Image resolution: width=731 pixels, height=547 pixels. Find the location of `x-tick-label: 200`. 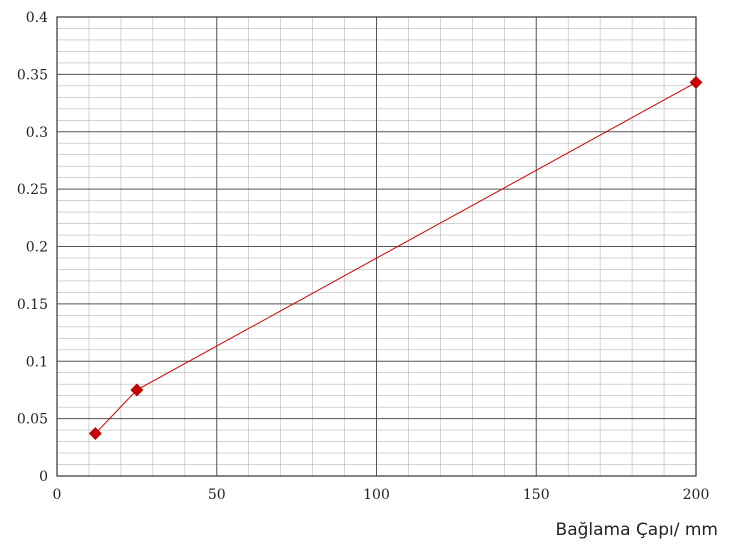

x-tick-label: 200 is located at coordinates (696, 495).